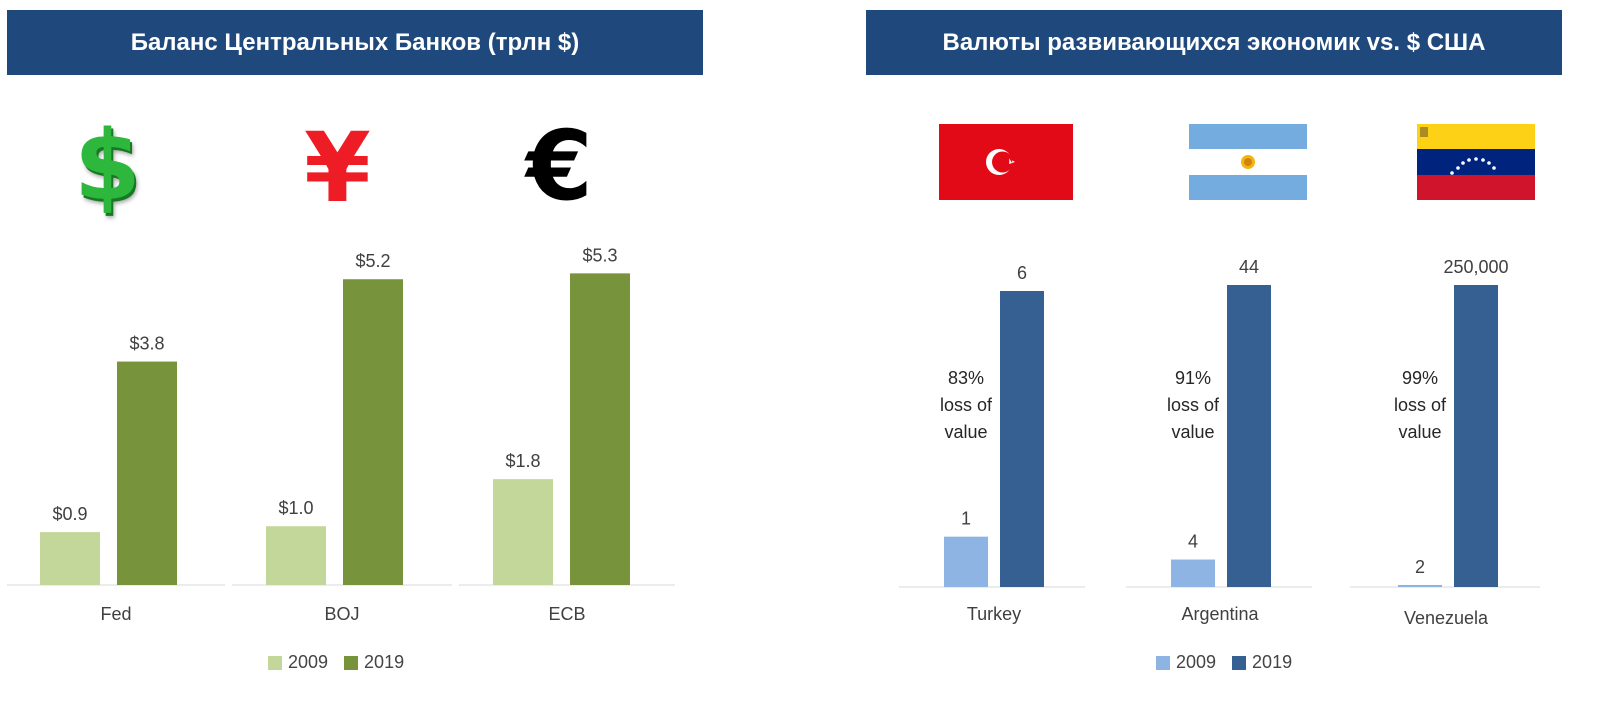  Describe the element at coordinates (1249, 436) in the screenshot. I see `bar-argentina-2019` at that location.